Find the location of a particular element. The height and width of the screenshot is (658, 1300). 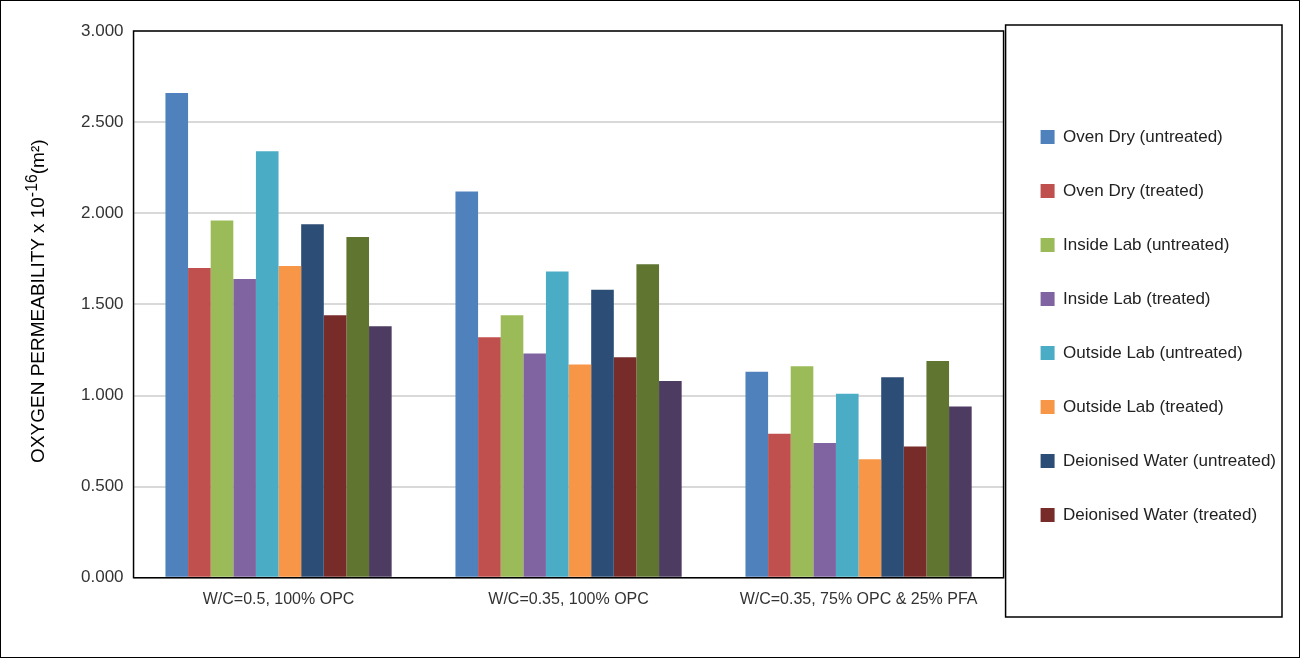

y-tick-label: 2.000 is located at coordinates (102, 212).